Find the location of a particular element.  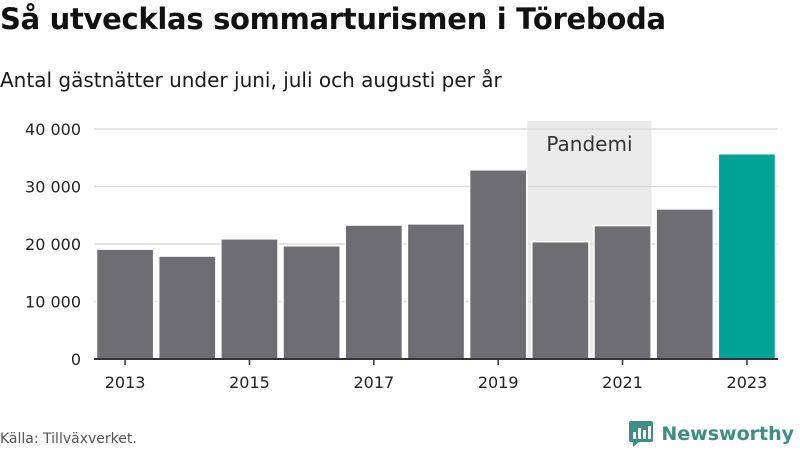

y-tick-label: 20 000 is located at coordinates (53, 244).